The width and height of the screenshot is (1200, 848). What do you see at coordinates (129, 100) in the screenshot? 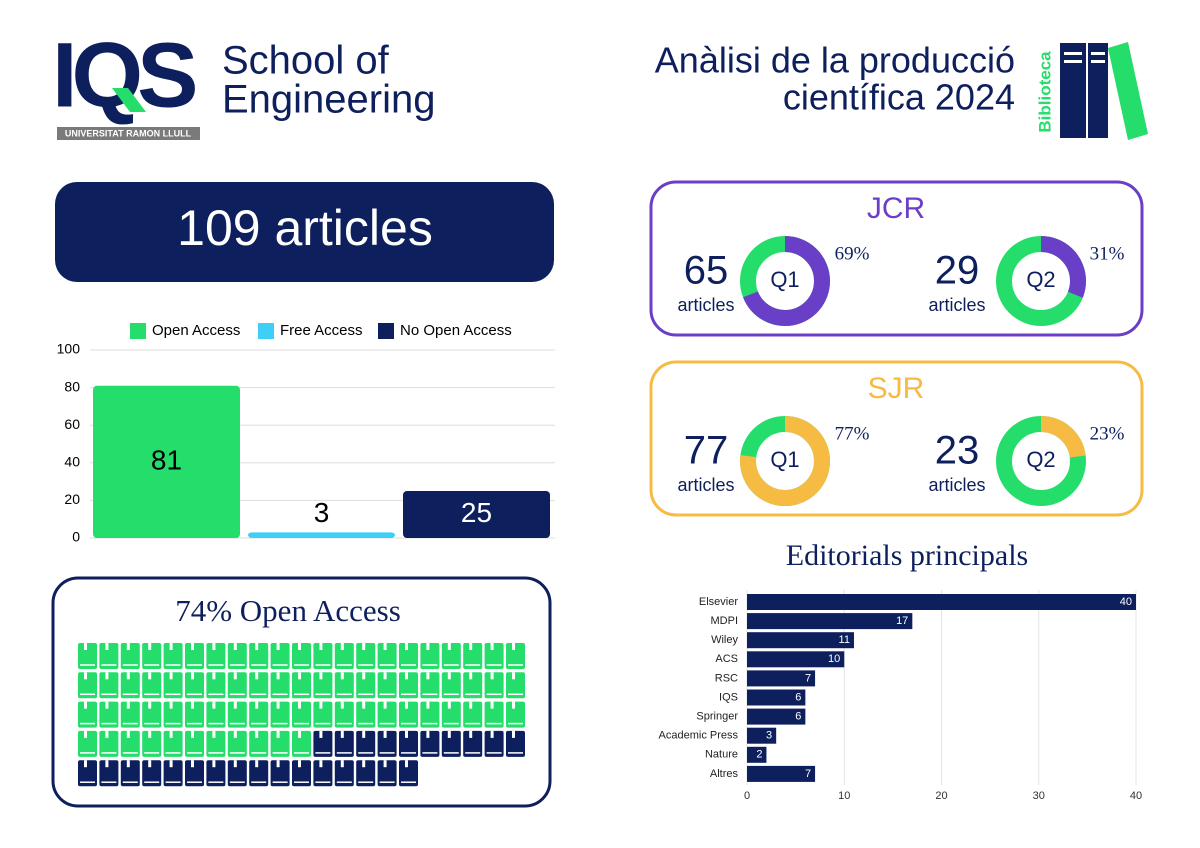
I see `logo-accent` at bounding box center [129, 100].